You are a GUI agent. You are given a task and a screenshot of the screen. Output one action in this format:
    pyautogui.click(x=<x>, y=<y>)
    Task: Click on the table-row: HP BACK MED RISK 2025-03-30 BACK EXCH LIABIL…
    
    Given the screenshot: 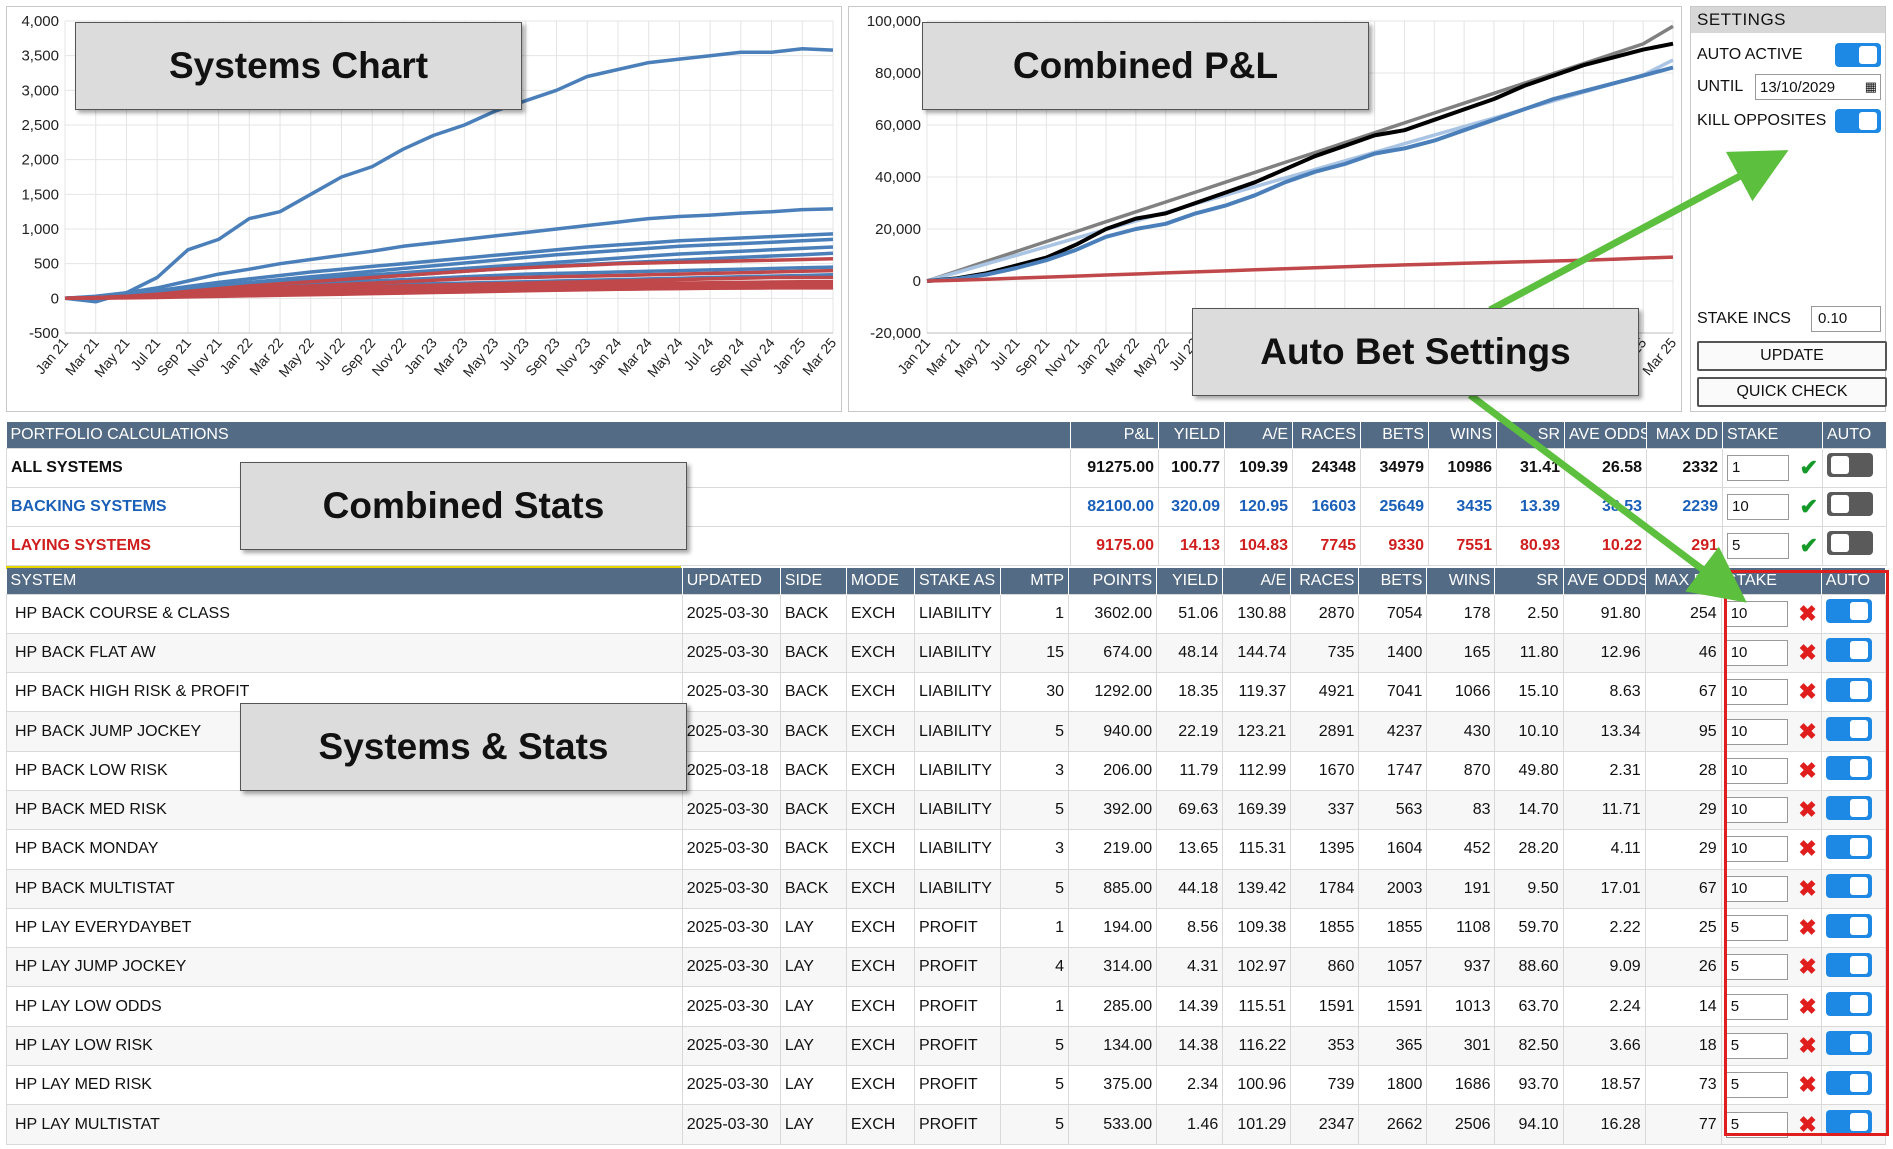 What is the action you would take?
    pyautogui.click(x=946, y=810)
    